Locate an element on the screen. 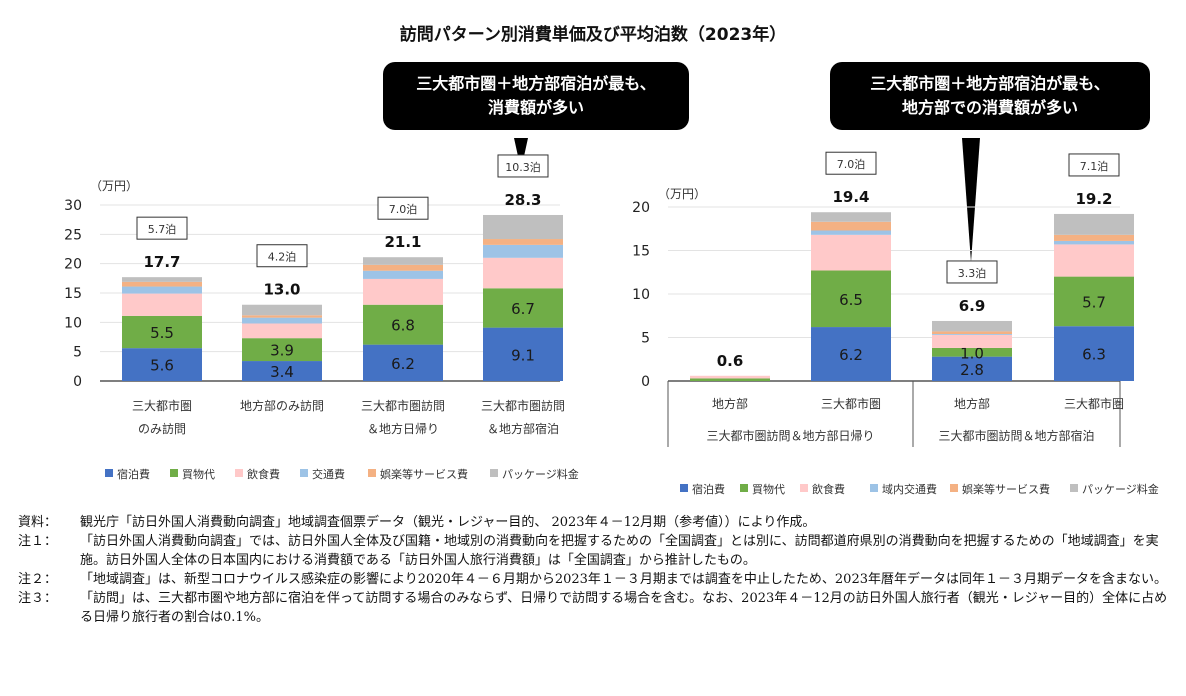  segment-value-label: 1.0 is located at coordinates (972, 353).